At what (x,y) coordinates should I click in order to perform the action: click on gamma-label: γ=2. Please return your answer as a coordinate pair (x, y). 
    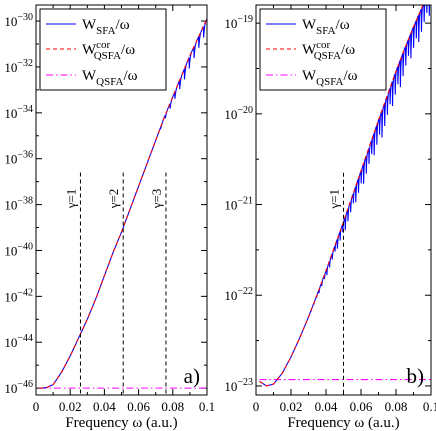
    Looking at the image, I should click on (113, 199).